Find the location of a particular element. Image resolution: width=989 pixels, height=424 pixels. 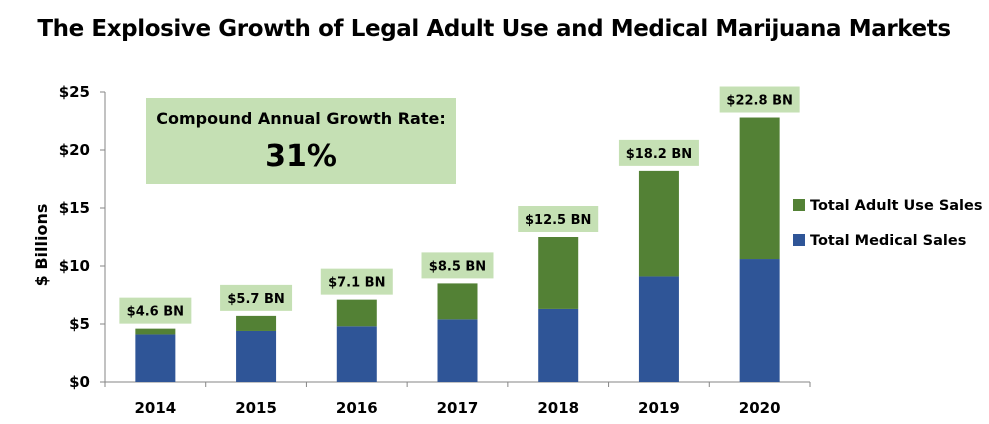

data-label-2016: $7.1 BN is located at coordinates (356, 283).